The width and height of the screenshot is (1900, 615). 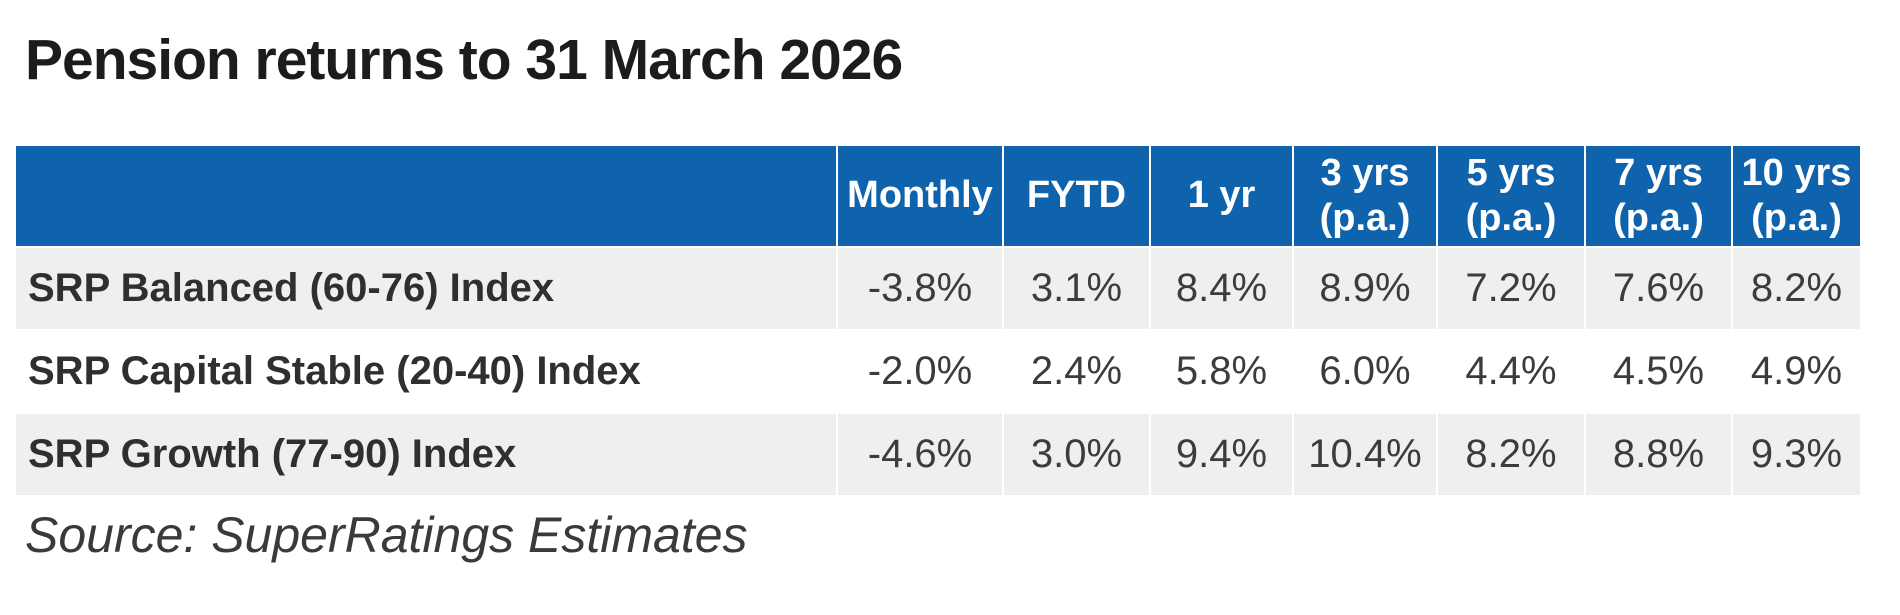 What do you see at coordinates (1221, 195) in the screenshot?
I see `column-header: 1 yr` at bounding box center [1221, 195].